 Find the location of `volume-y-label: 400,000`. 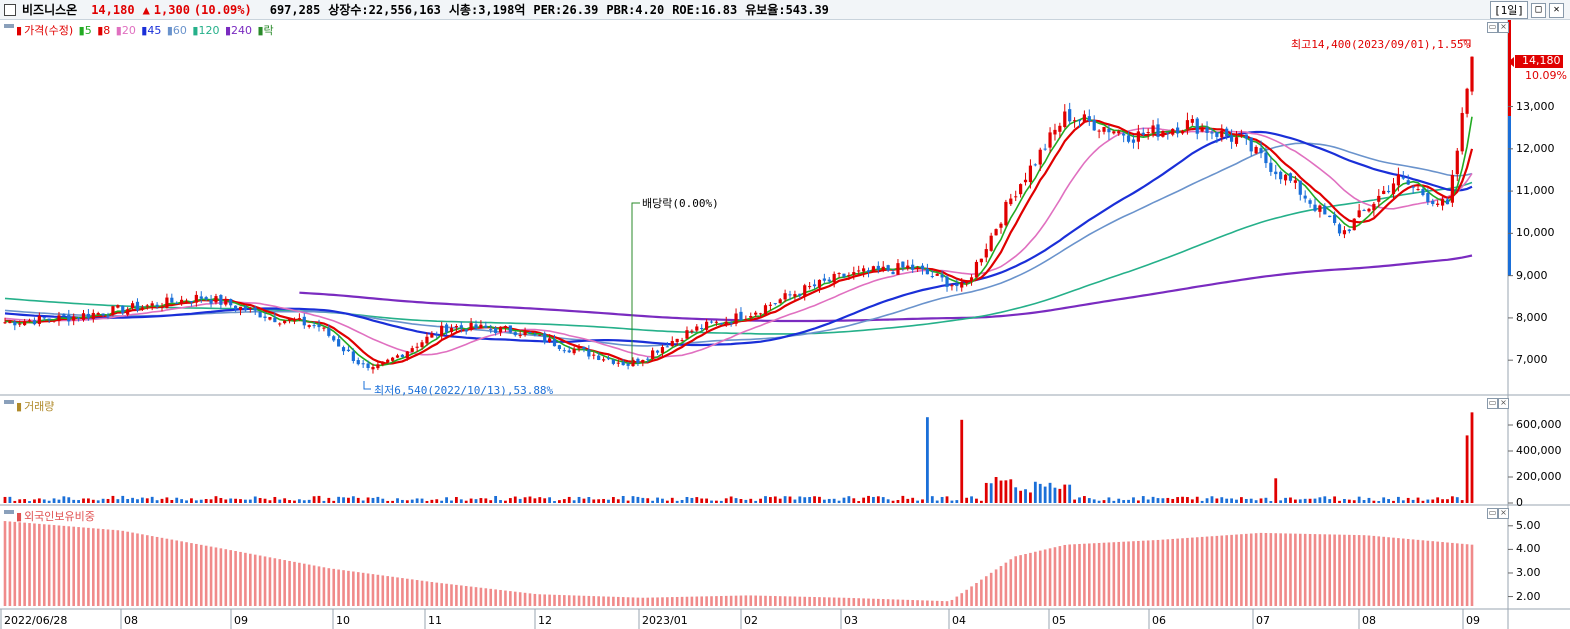

volume-y-label: 400,000 is located at coordinates (1539, 450).